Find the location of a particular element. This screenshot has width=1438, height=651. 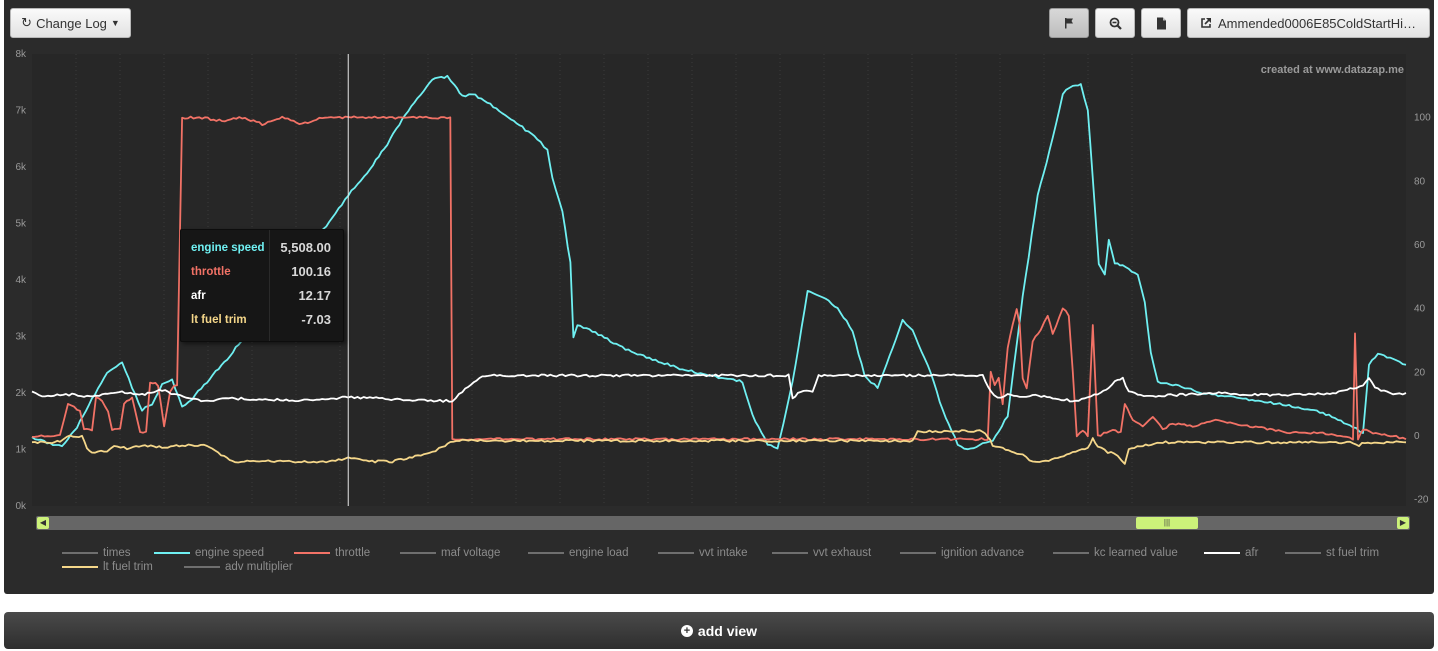

file-icon is located at coordinates (1161, 23).